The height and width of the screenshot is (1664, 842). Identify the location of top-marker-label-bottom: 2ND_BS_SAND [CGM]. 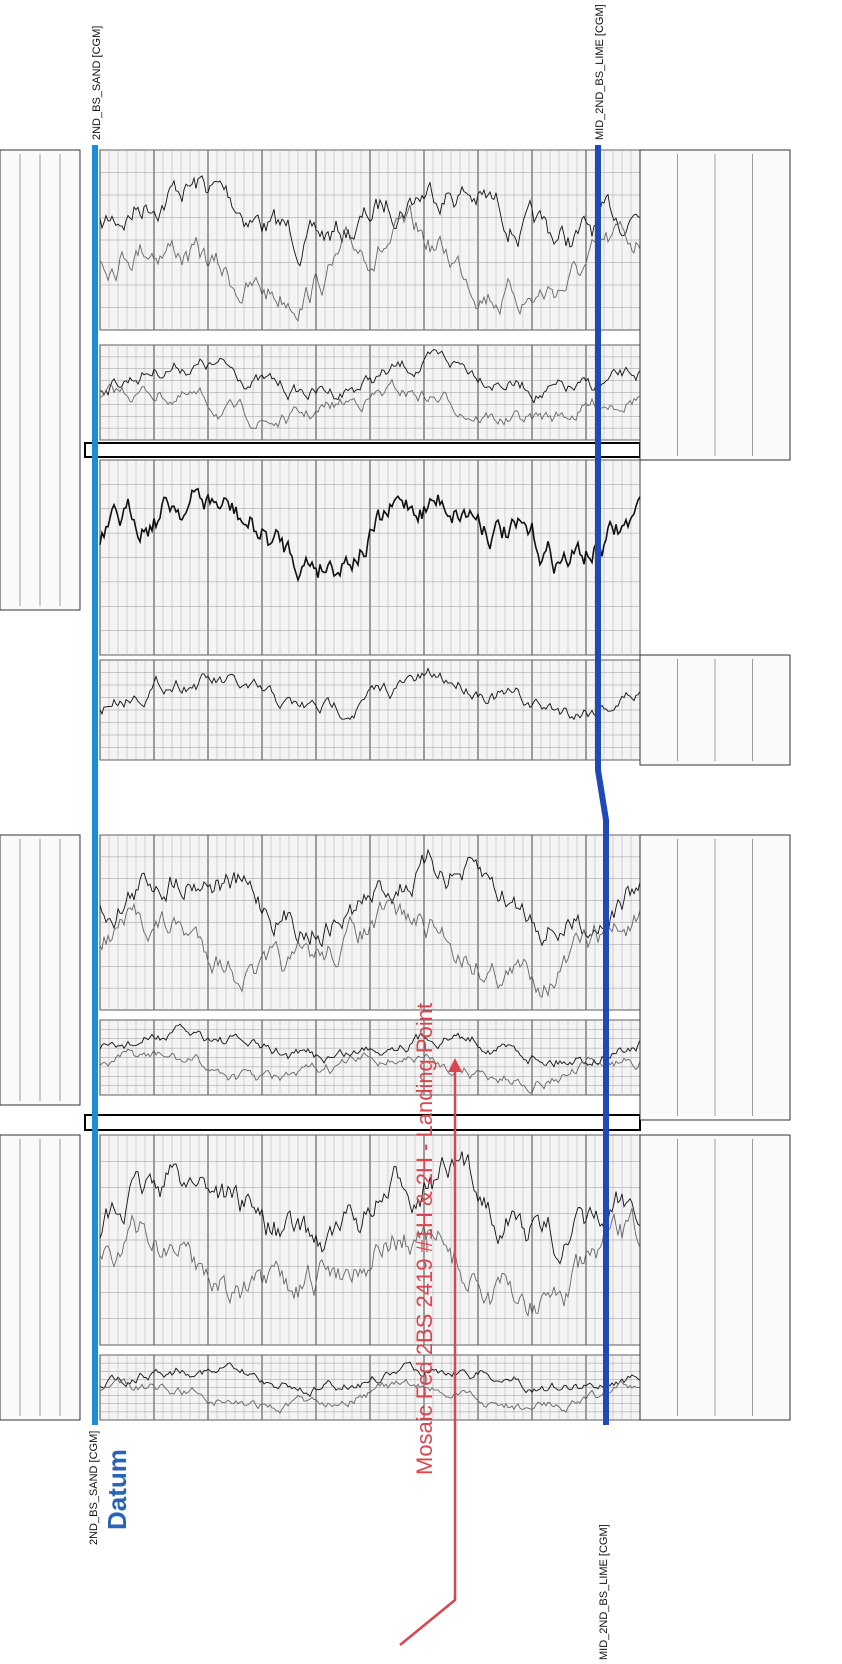
(94, 1488).